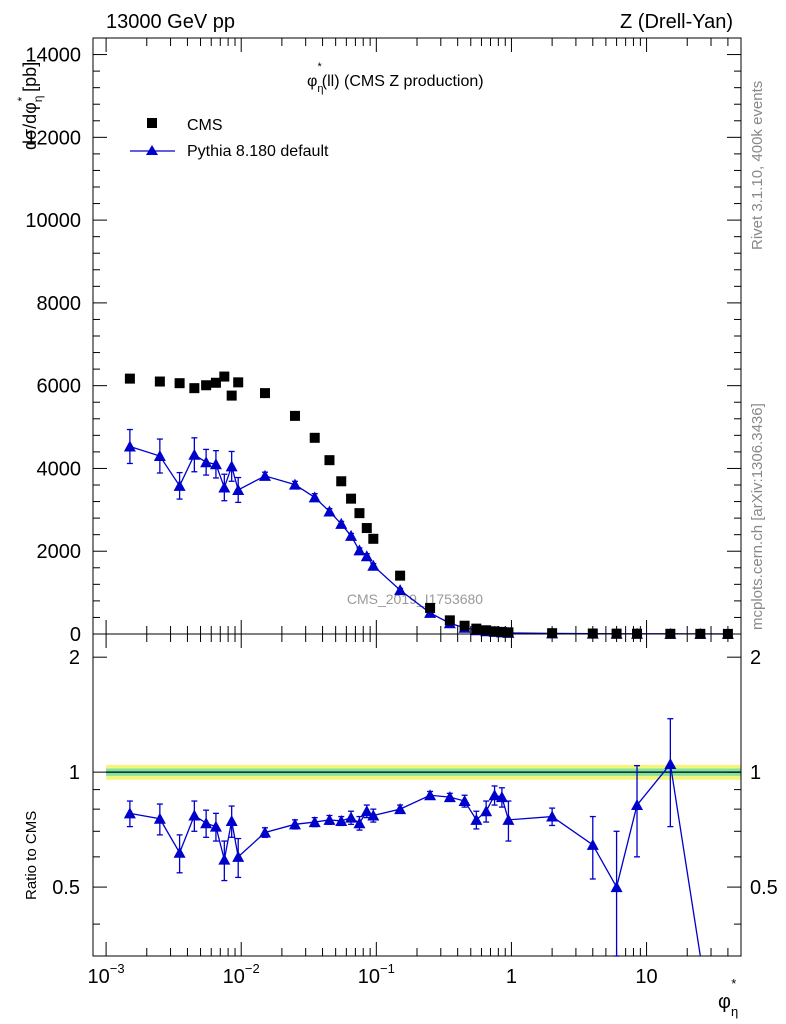  I want to click on plot-title: φη *(ll) (CMS Z production), so click(395, 78).